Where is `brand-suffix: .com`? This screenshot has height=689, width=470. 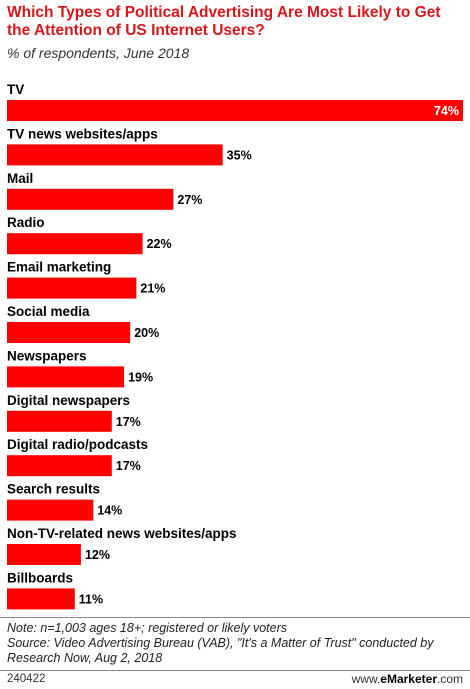
brand-suffix: .com is located at coordinates (449, 679).